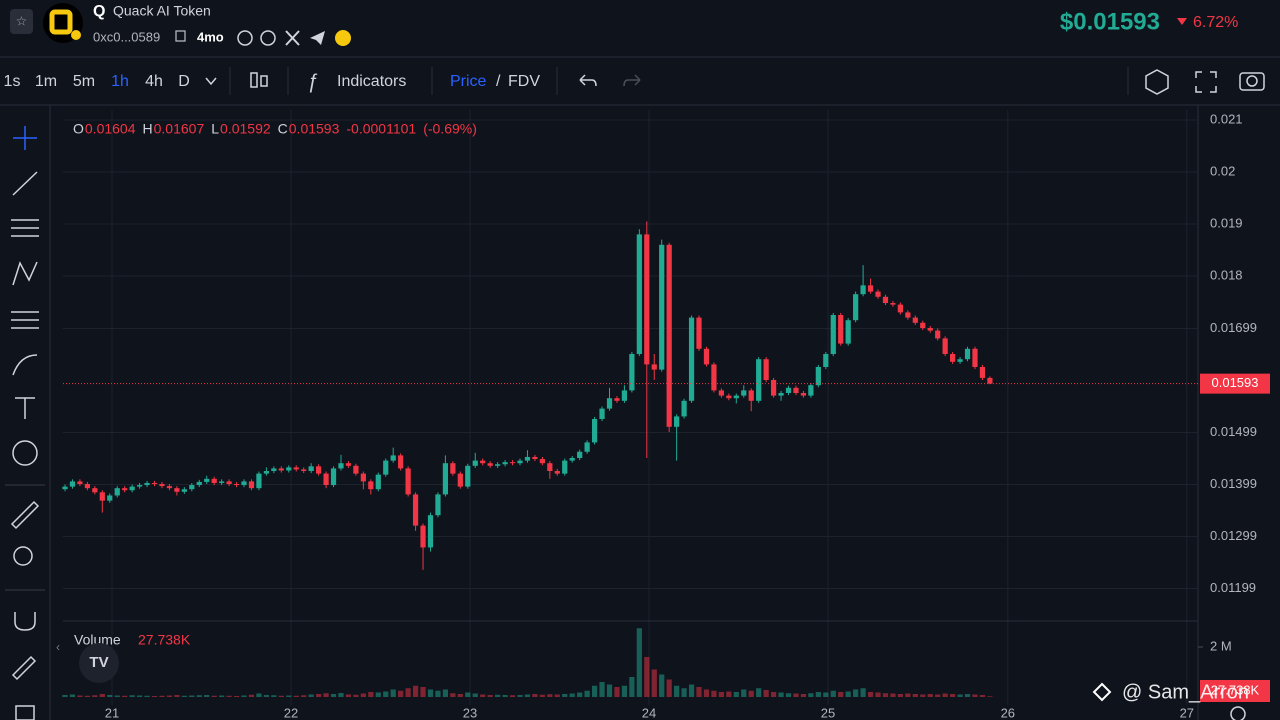 Image resolution: width=1280 pixels, height=720 pixels. Describe the element at coordinates (1110, 21) in the screenshot. I see `header-price: $0.01593` at that location.